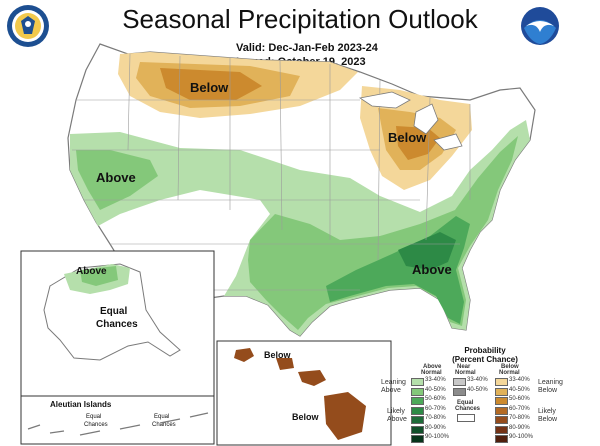  What do you see at coordinates (465, 403) in the screenshot?
I see `ec-label-1: Equal` at bounding box center [465, 403].